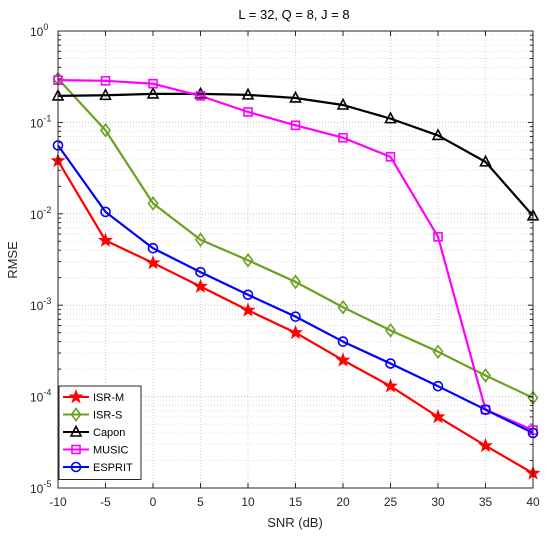  Describe the element at coordinates (111, 451) in the screenshot. I see `legend-label-music: MUSIC` at that location.